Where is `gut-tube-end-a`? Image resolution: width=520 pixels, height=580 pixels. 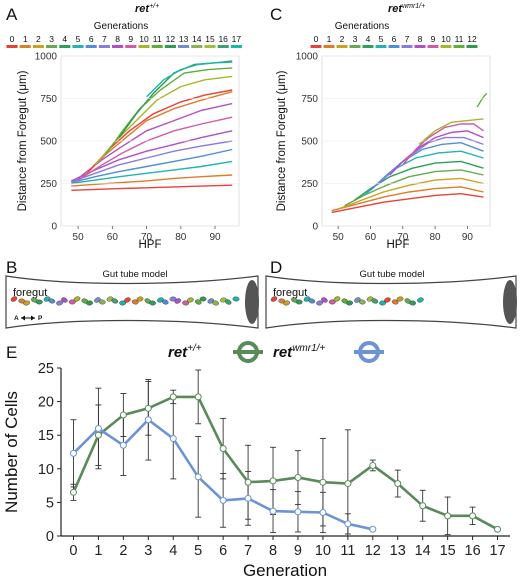 gut-tube-end-a is located at coordinates (252, 302).